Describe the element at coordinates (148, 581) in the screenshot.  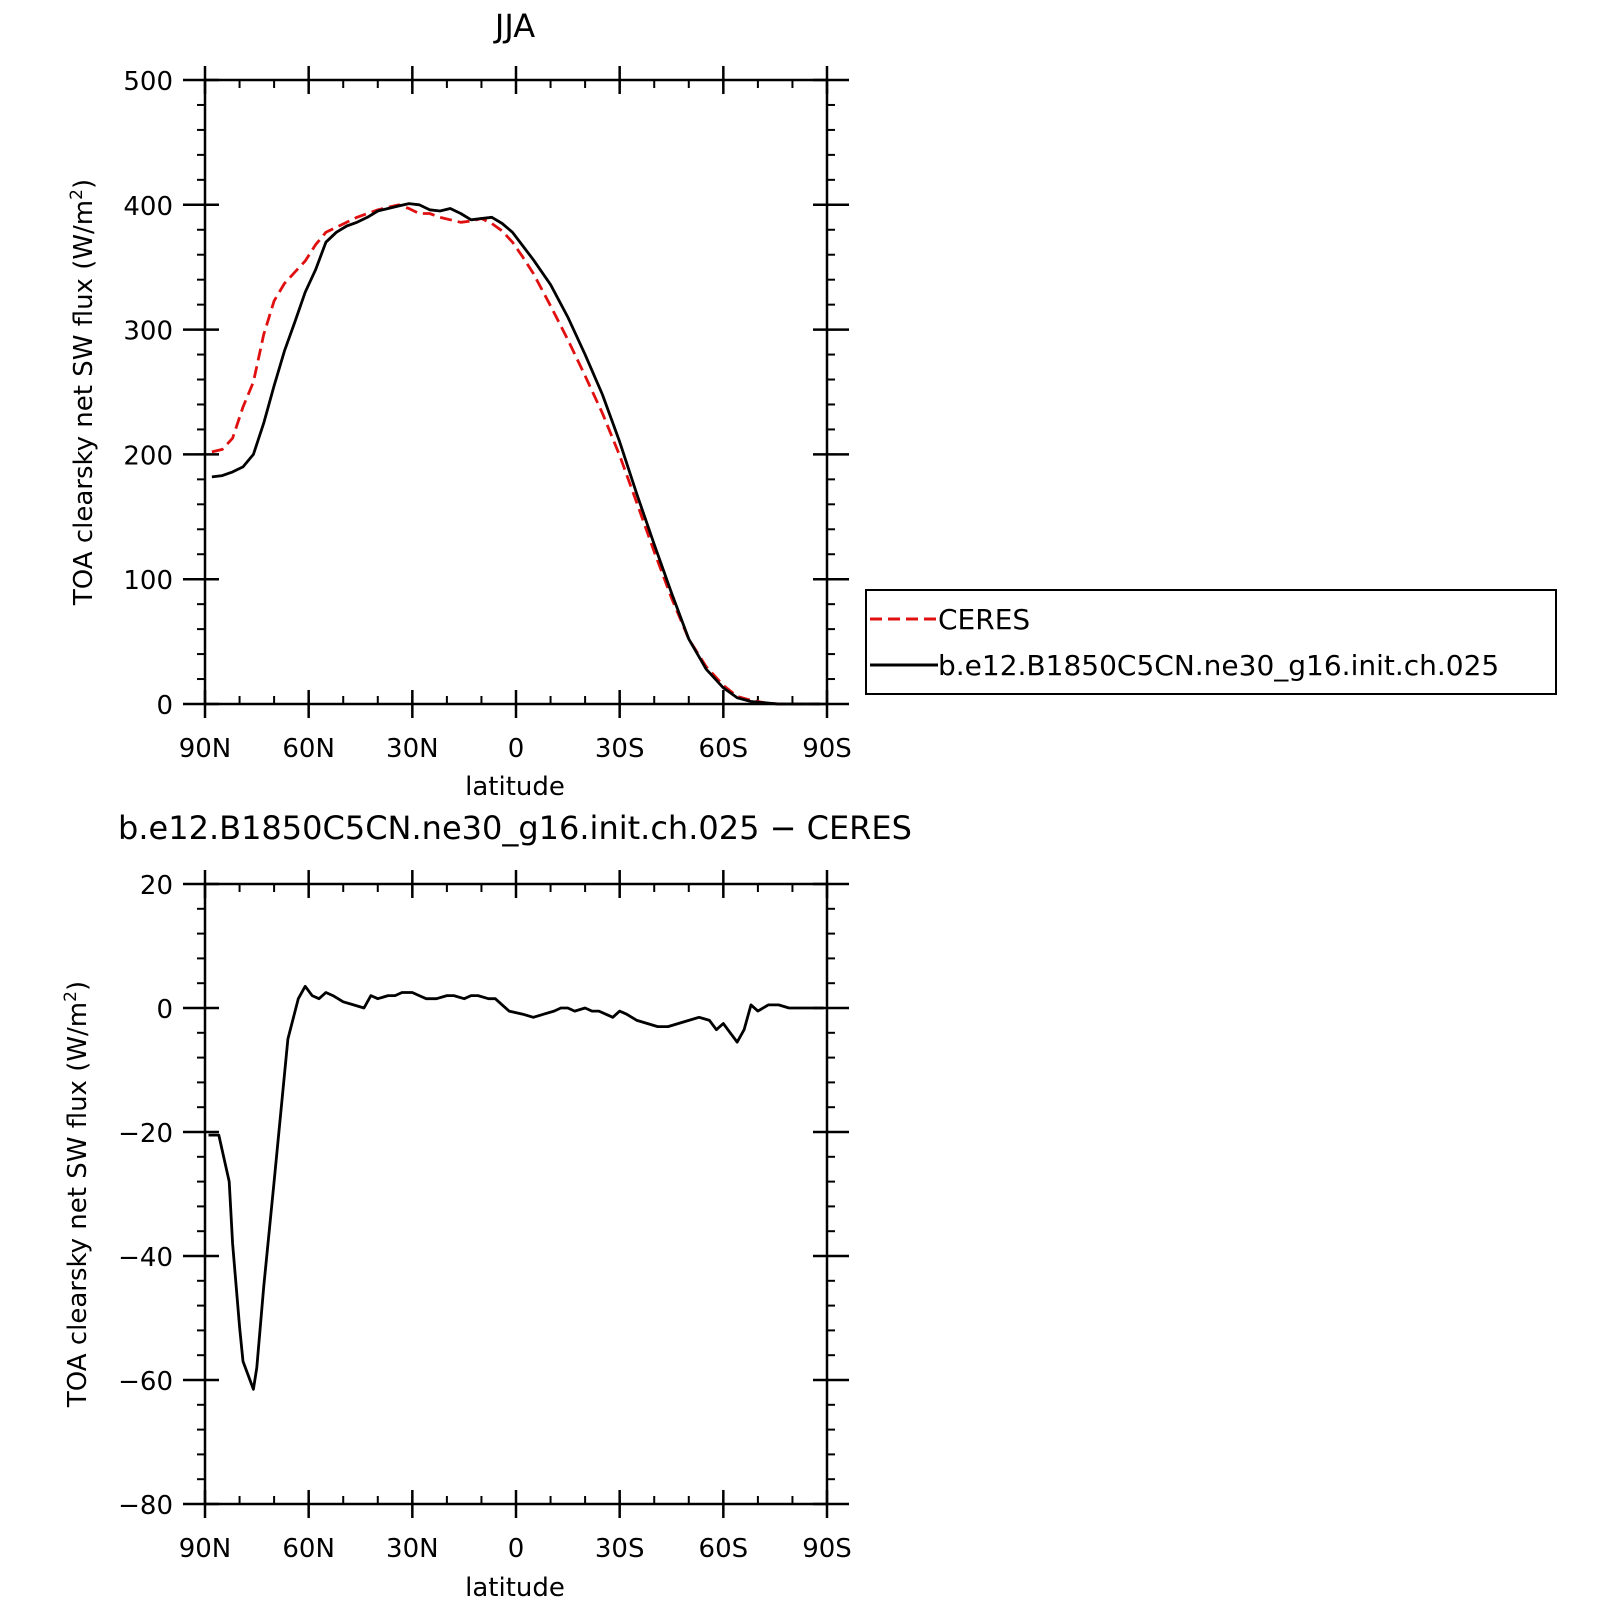
I see `top-y-tick-label: 100` at that location.